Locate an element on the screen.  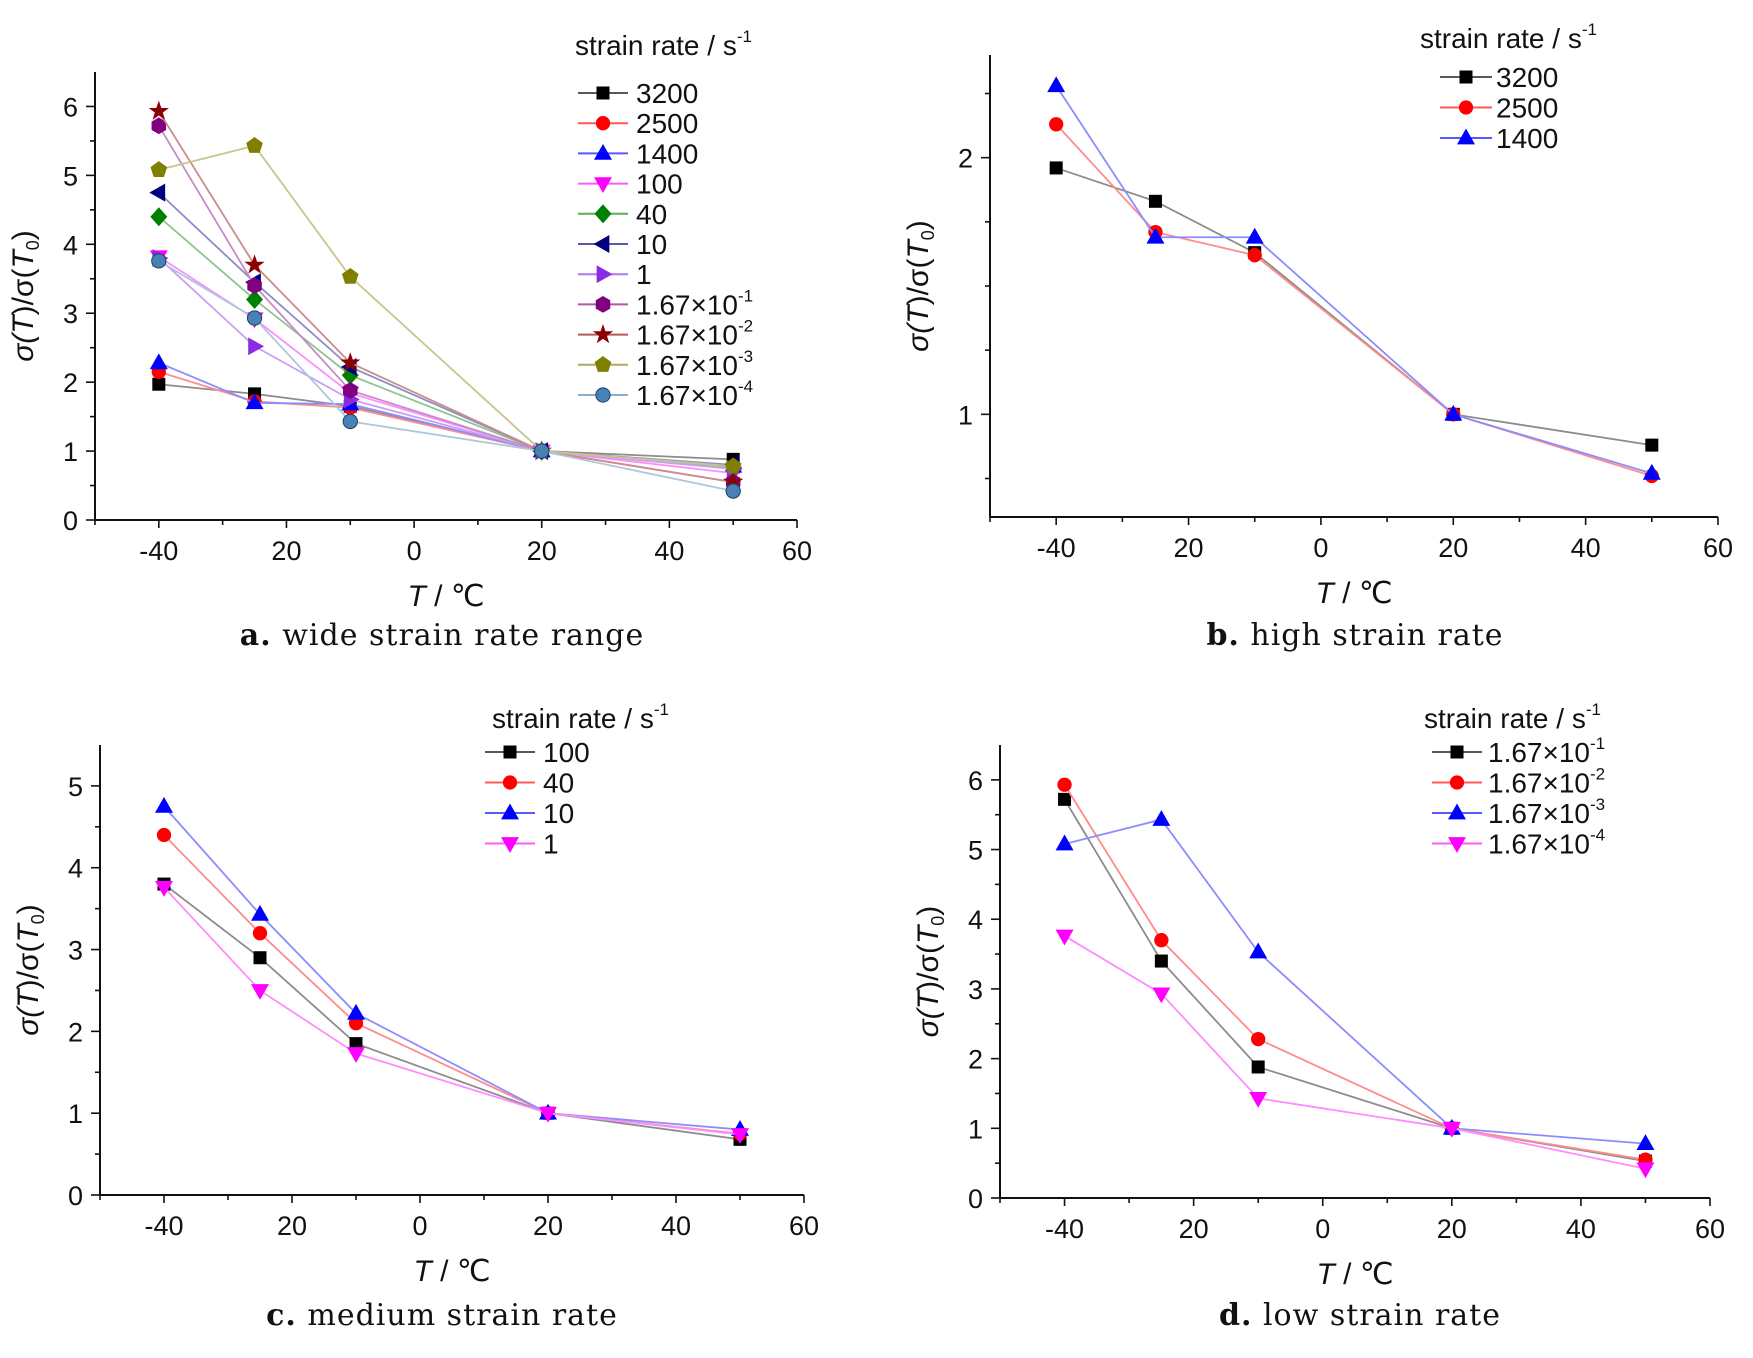
legend-label: 1.67×10⁻¹ is located at coordinates (1546, 751).